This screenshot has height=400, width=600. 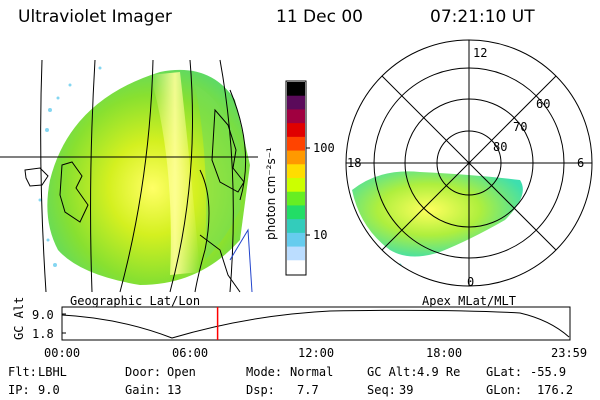 I want to click on mlt-label-18: 18, so click(x=354, y=163).